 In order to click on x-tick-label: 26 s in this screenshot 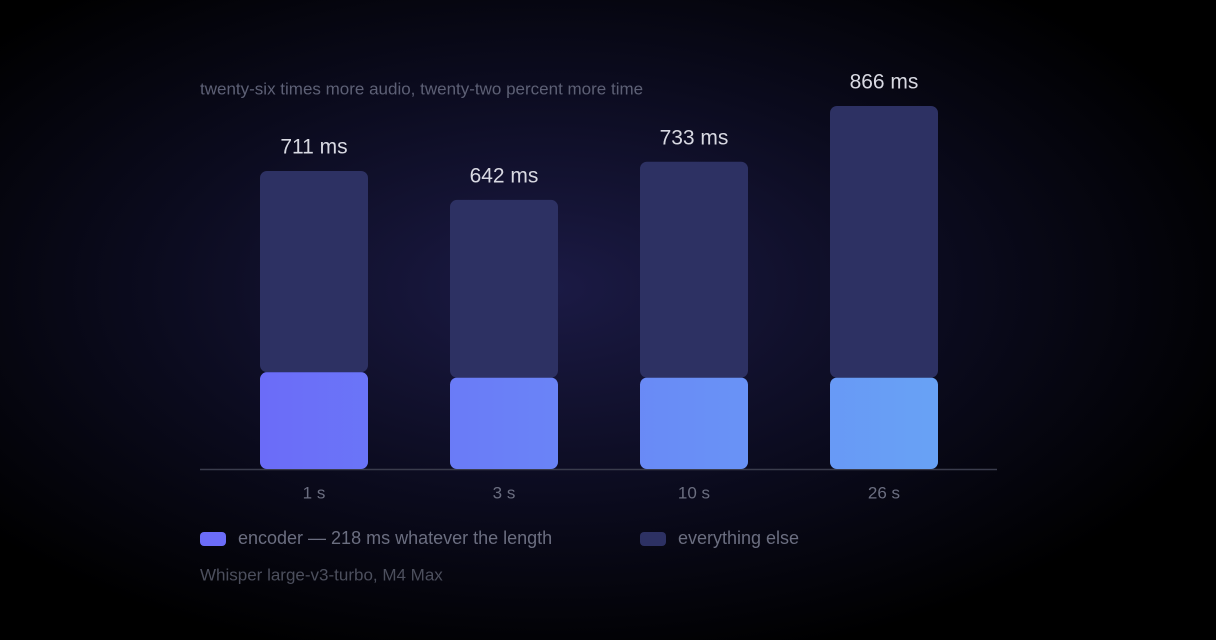, I will do `click(884, 492)`.